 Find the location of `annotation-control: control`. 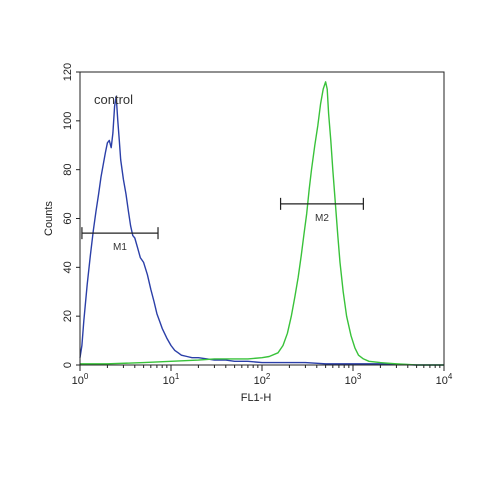

annotation-control: control is located at coordinates (113, 99).